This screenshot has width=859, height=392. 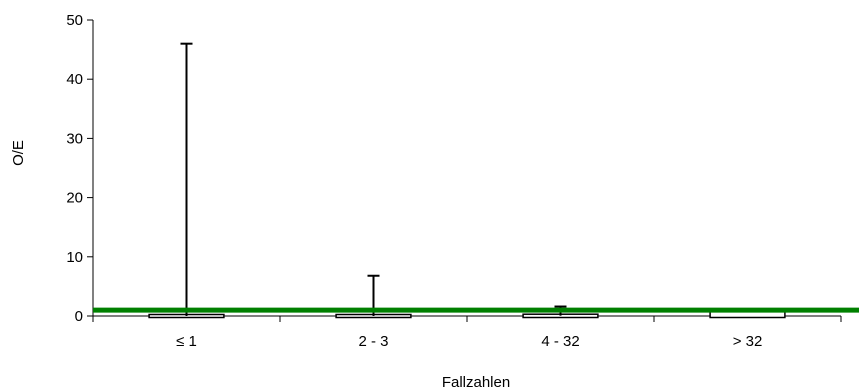 What do you see at coordinates (74, 257) in the screenshot?
I see `y-tick-label: 10` at bounding box center [74, 257].